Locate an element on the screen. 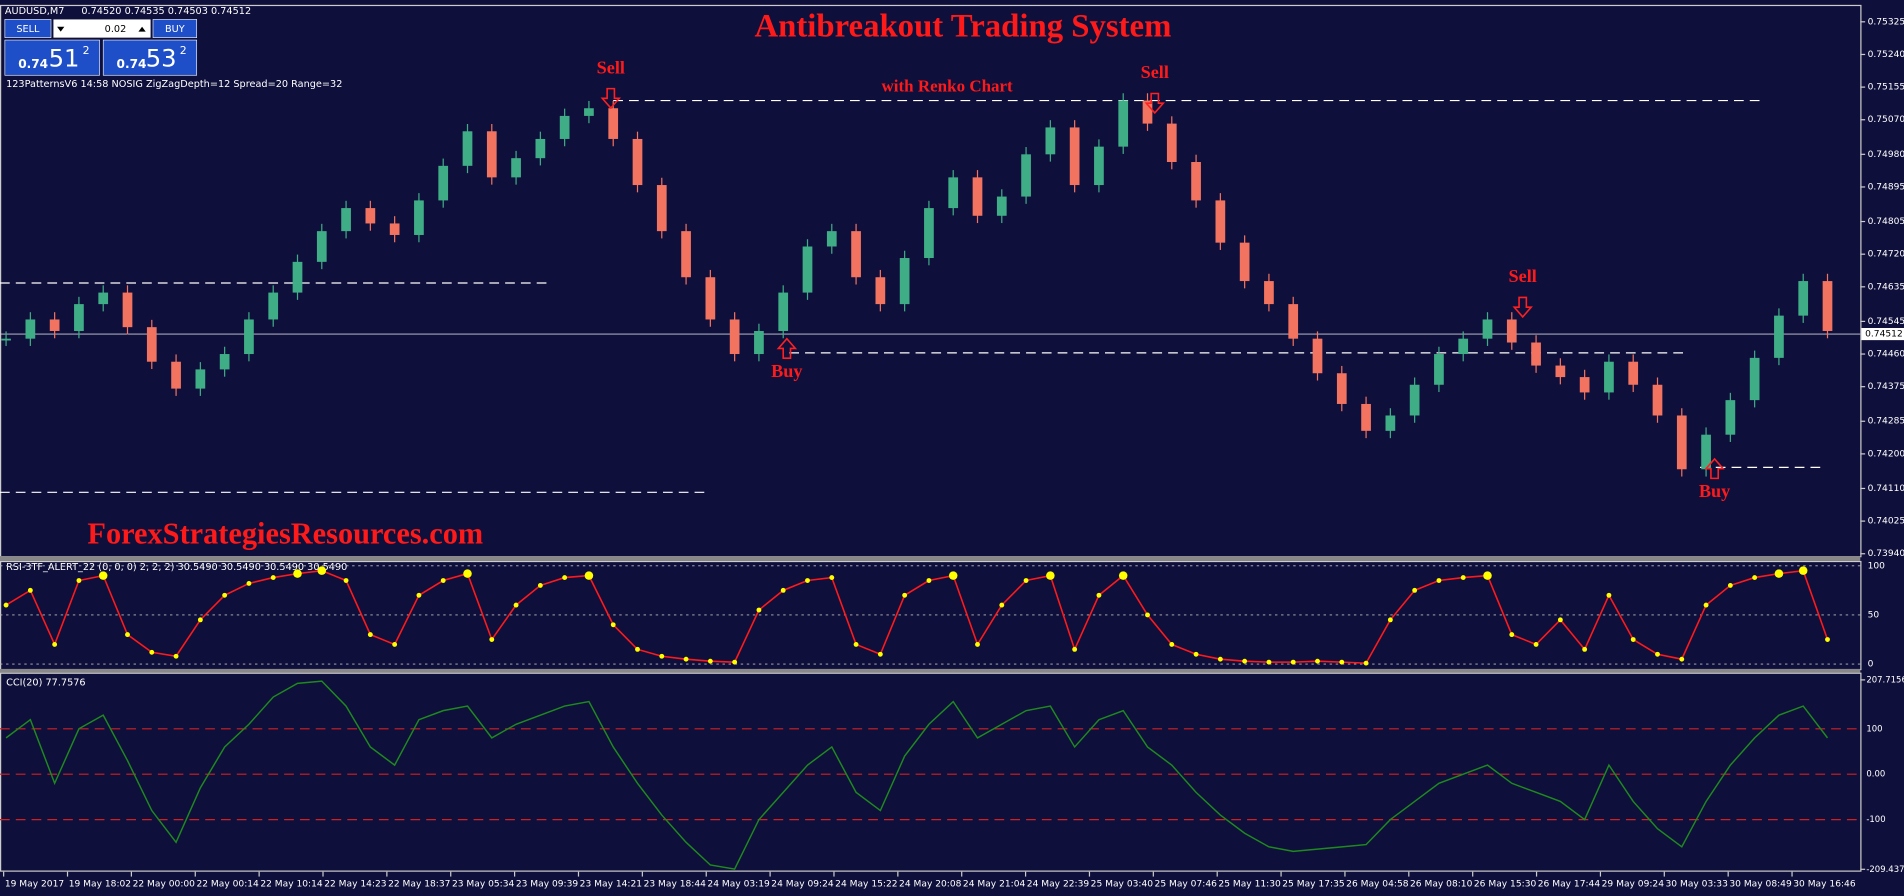 This screenshot has width=1904, height=896. sell-button is located at coordinates (28, 28).